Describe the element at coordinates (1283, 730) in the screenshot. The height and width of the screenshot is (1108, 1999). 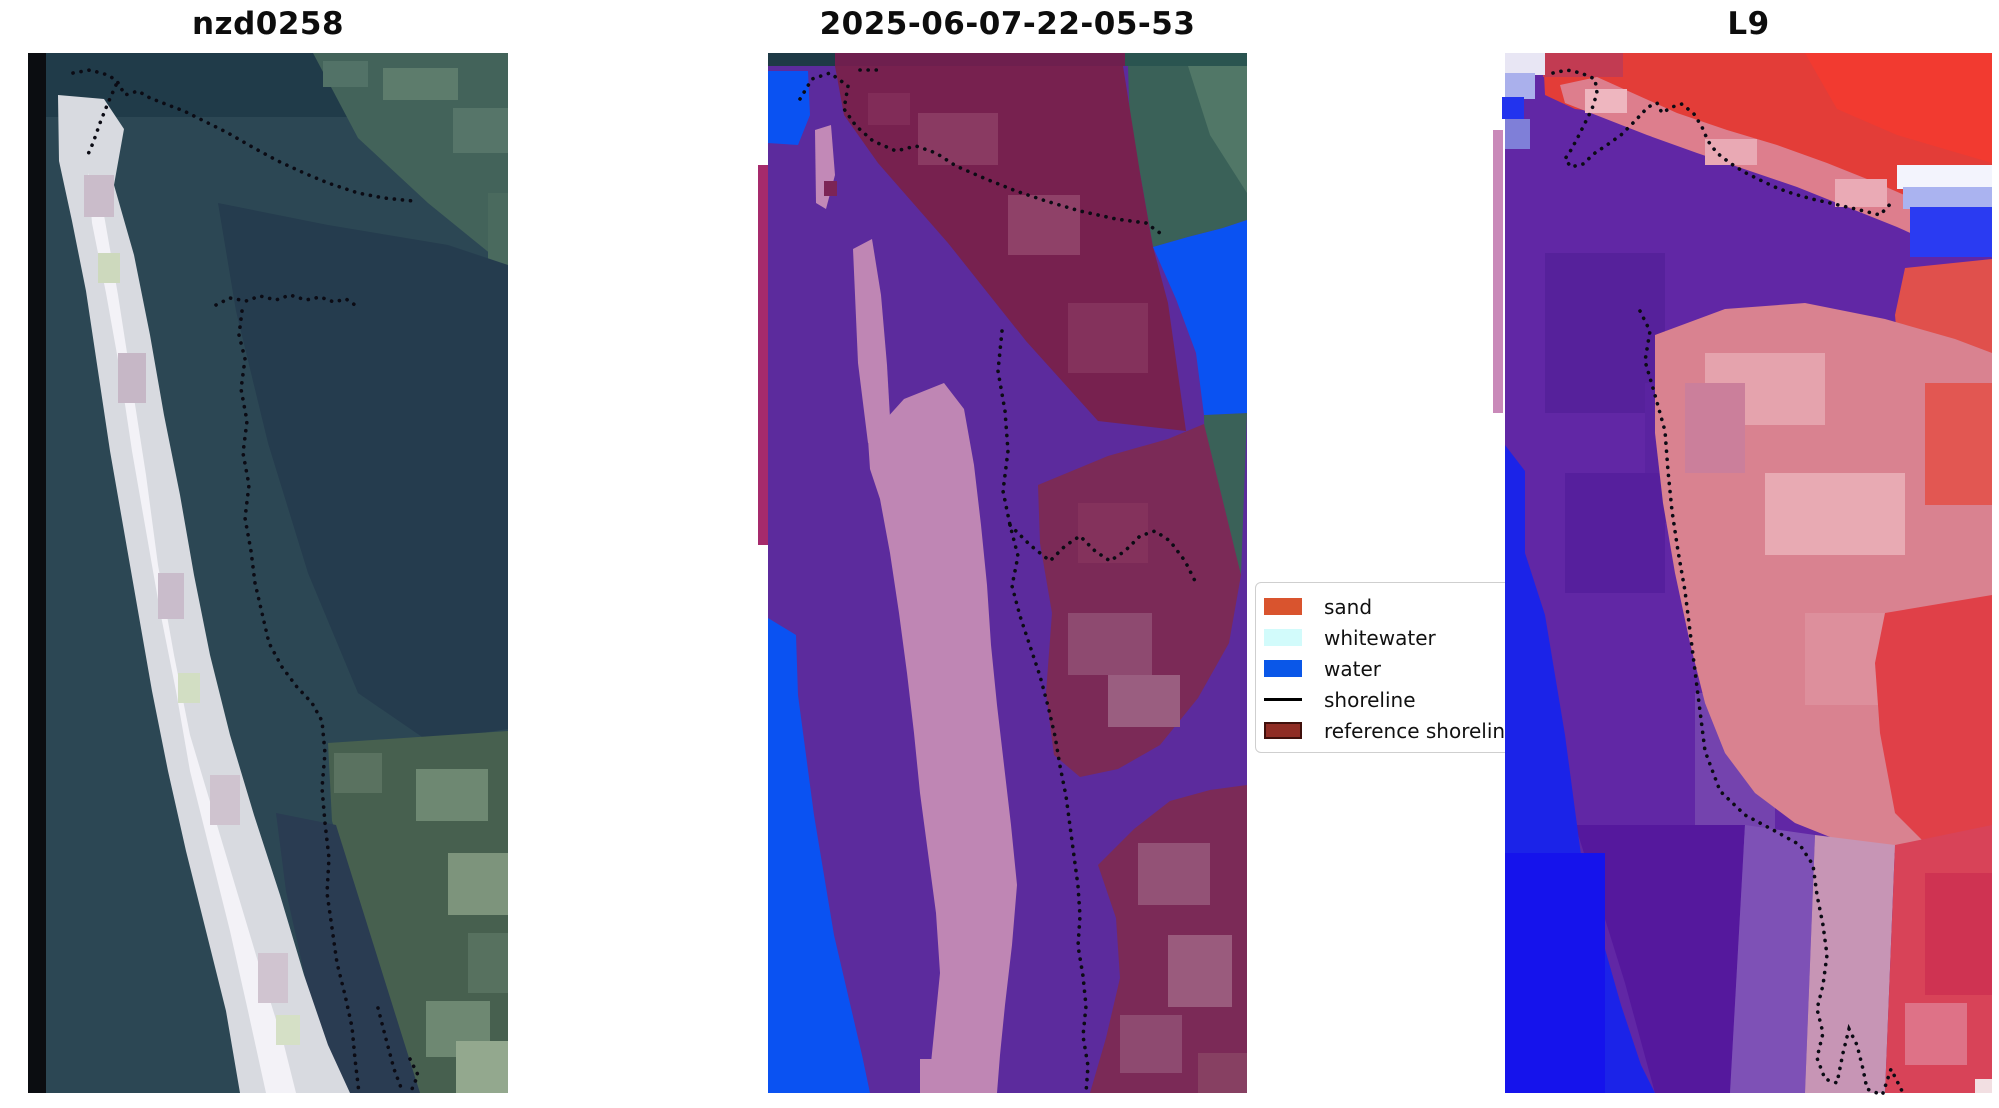
I see `reference-shoreline-color-swatch` at that location.